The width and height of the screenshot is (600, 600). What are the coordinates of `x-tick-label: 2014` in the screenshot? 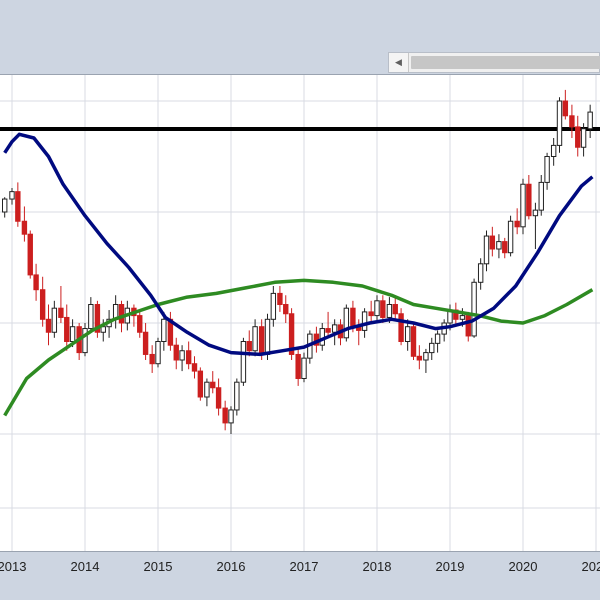 It's located at (85, 566).